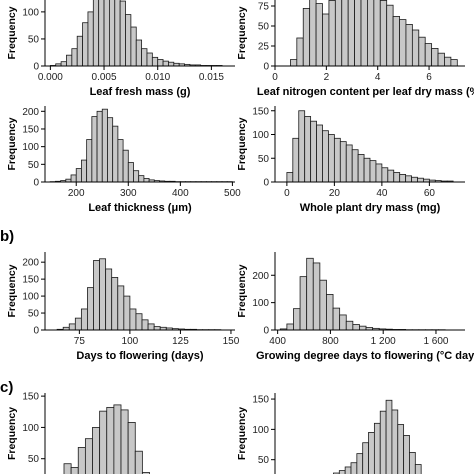 This screenshot has height=474, width=474. Describe the element at coordinates (430, 193) in the screenshot. I see `x-tick-label: 60` at that location.